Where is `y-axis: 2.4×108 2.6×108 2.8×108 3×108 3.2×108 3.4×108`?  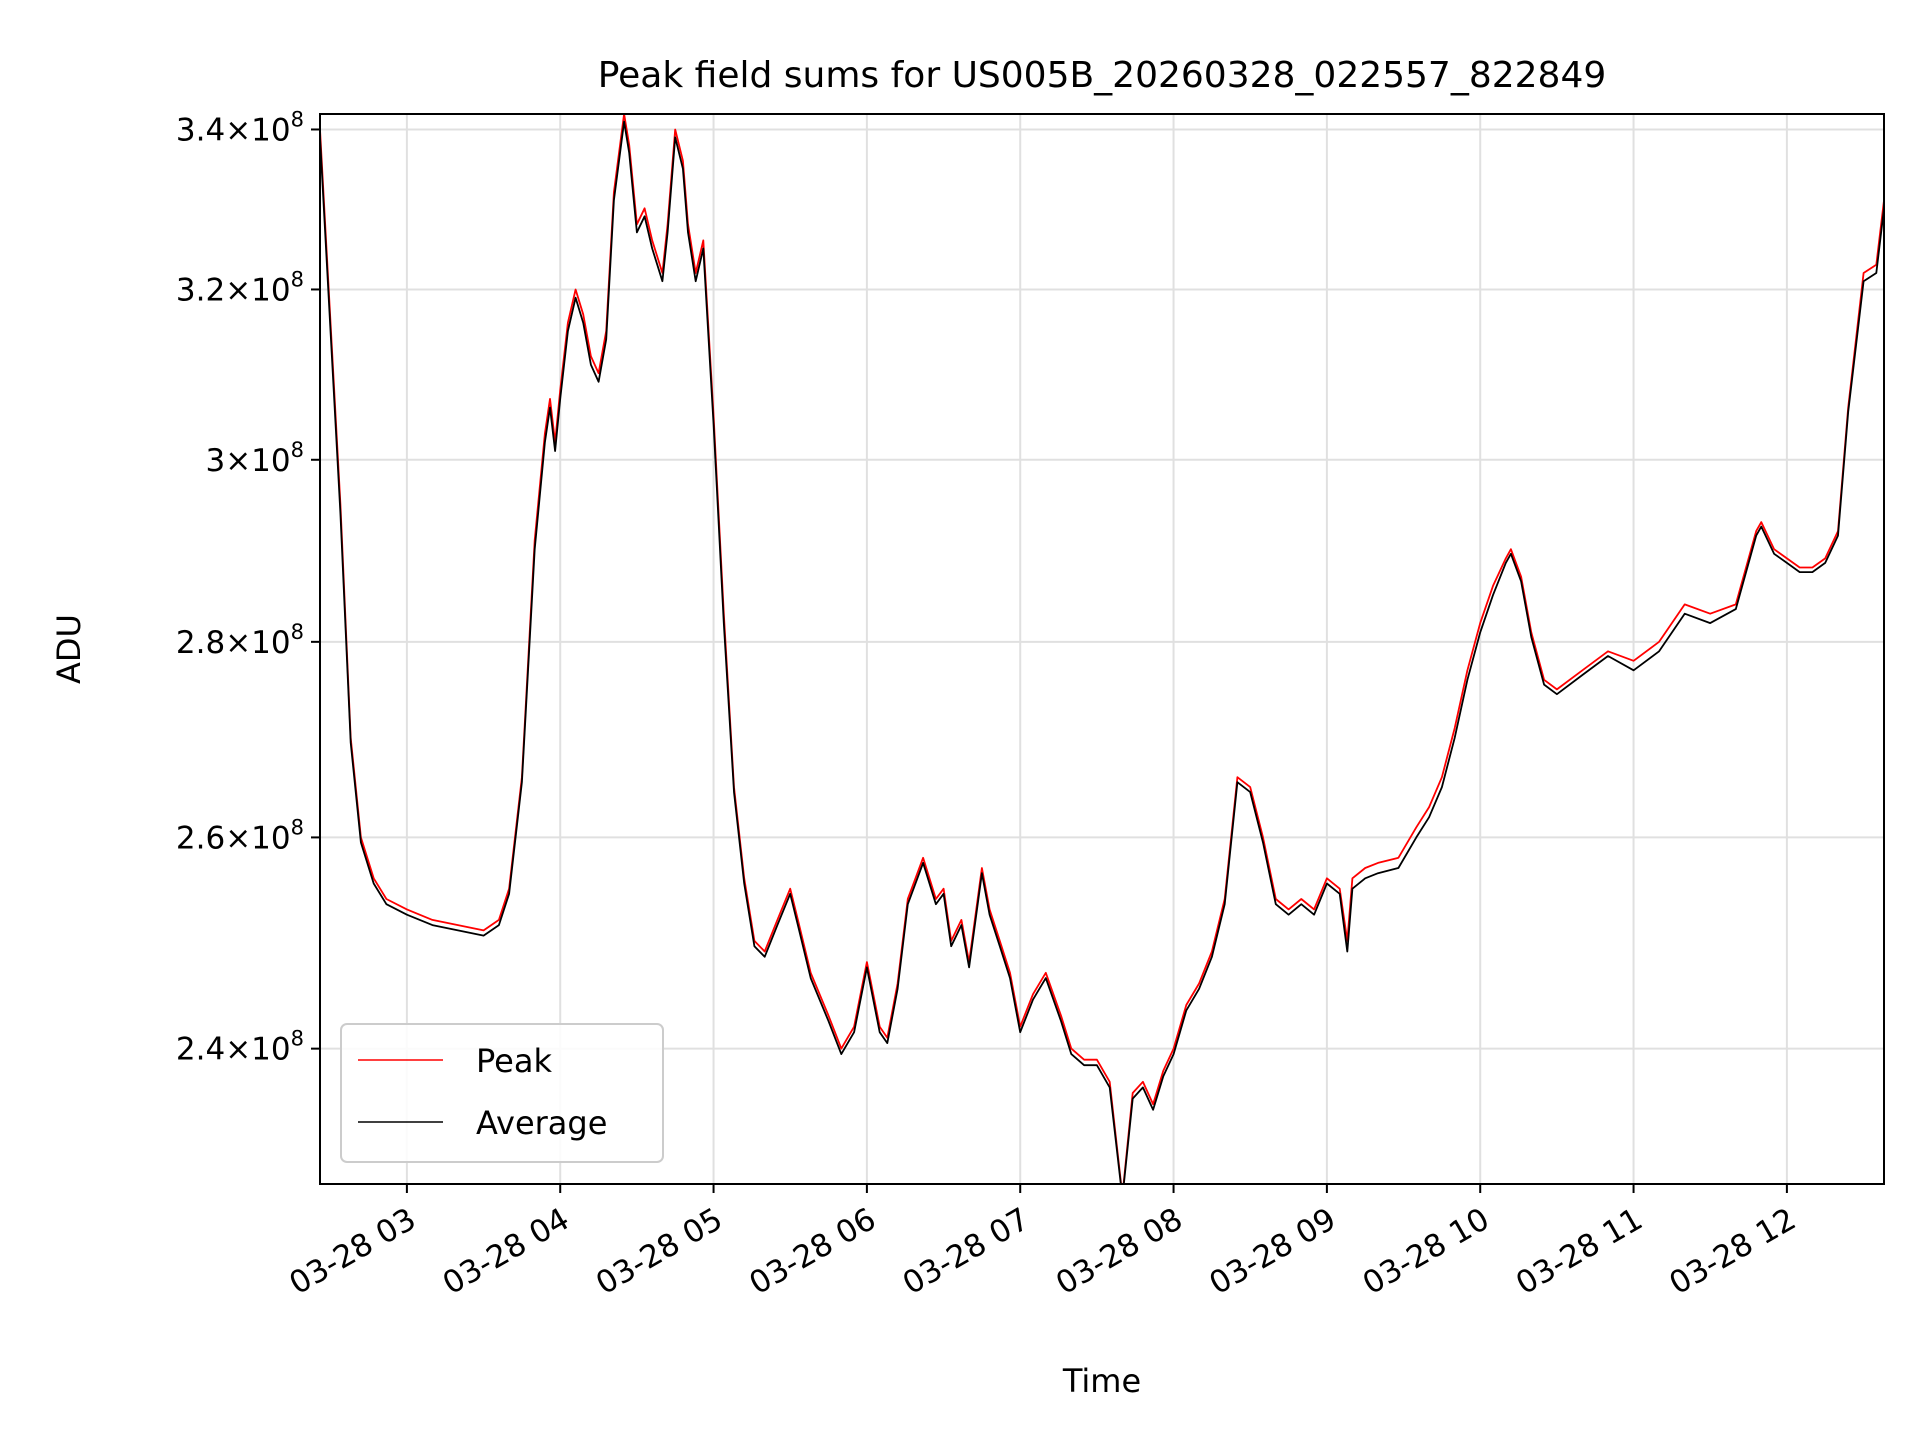 y-axis: 2.4×108 2.6×108 2.8×108 3×108 3.2×108 3.4×108 is located at coordinates (248, 587).